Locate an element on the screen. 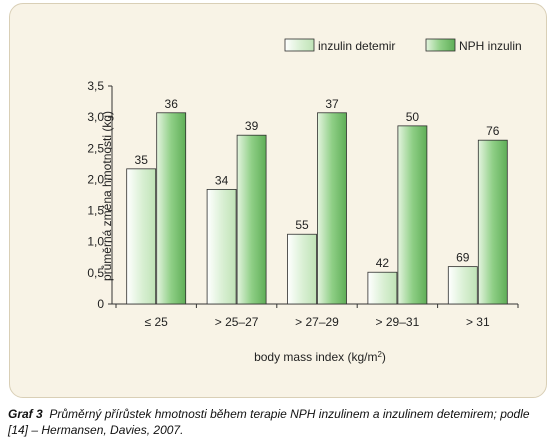 The image size is (551, 448). y-tick-label: 1,5 is located at coordinates (95, 211).